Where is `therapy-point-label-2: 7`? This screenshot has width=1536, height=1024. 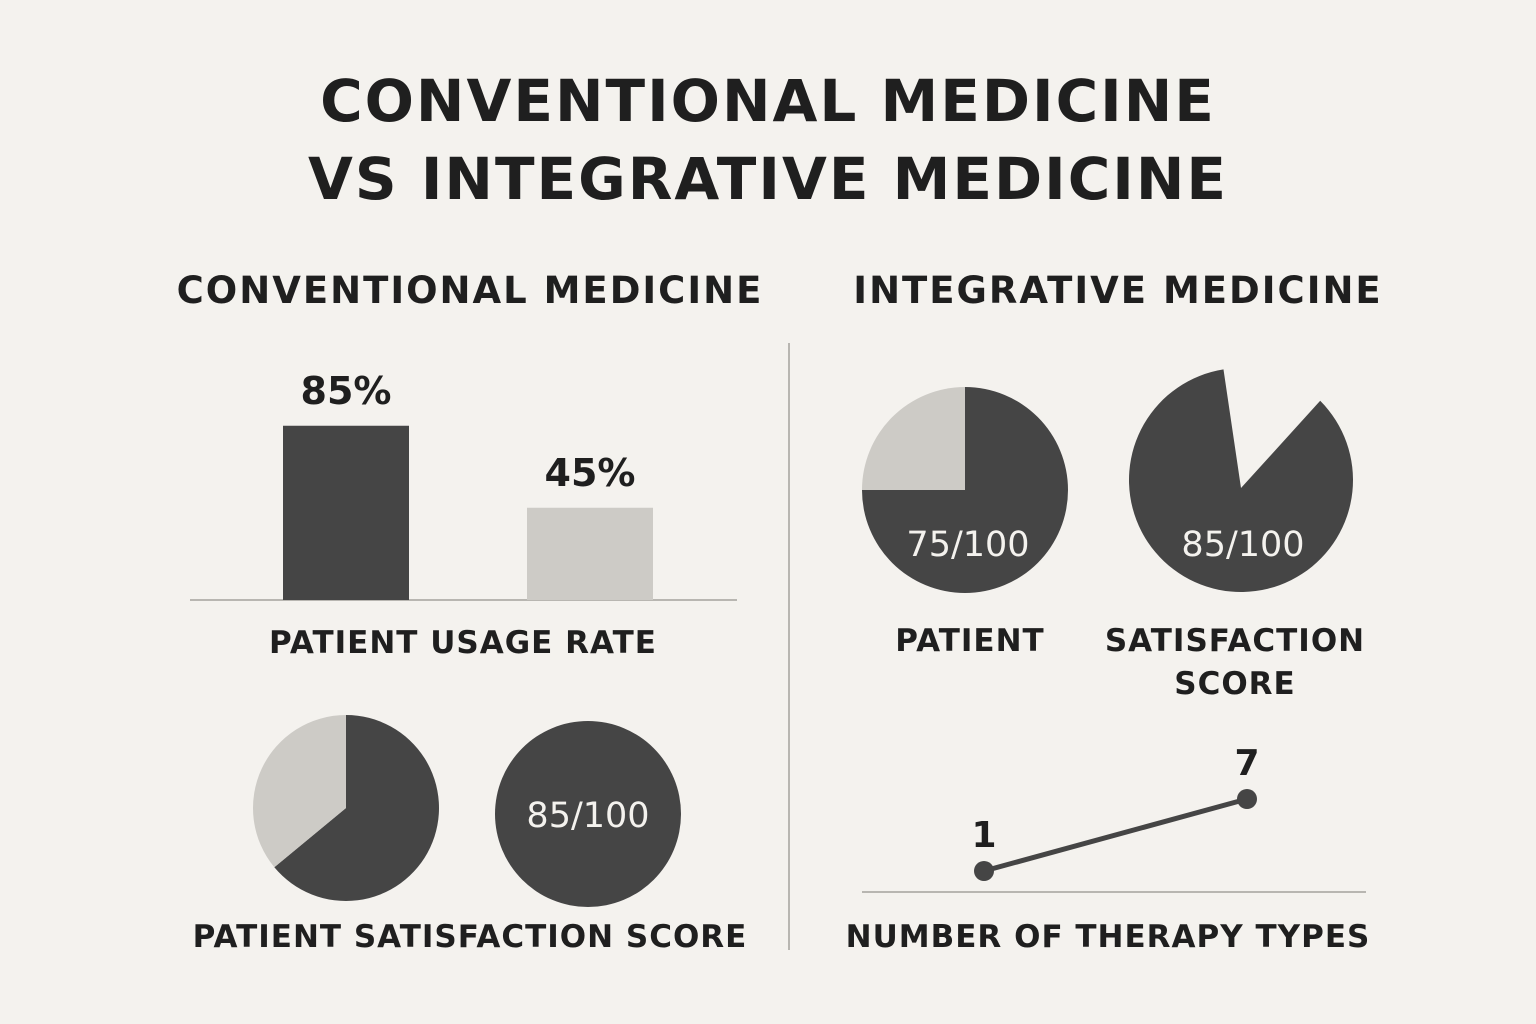 therapy-point-label-2: 7 is located at coordinates (1246, 763).